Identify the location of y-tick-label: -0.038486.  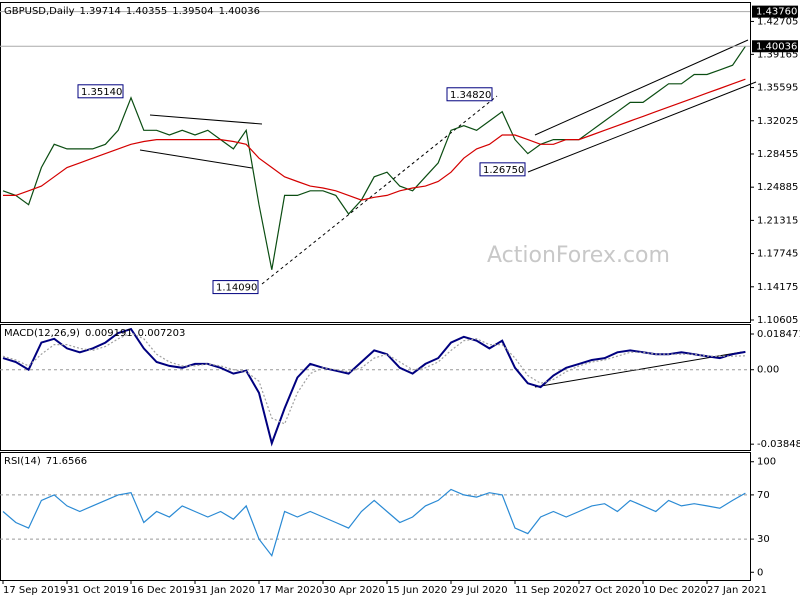
(778, 444).